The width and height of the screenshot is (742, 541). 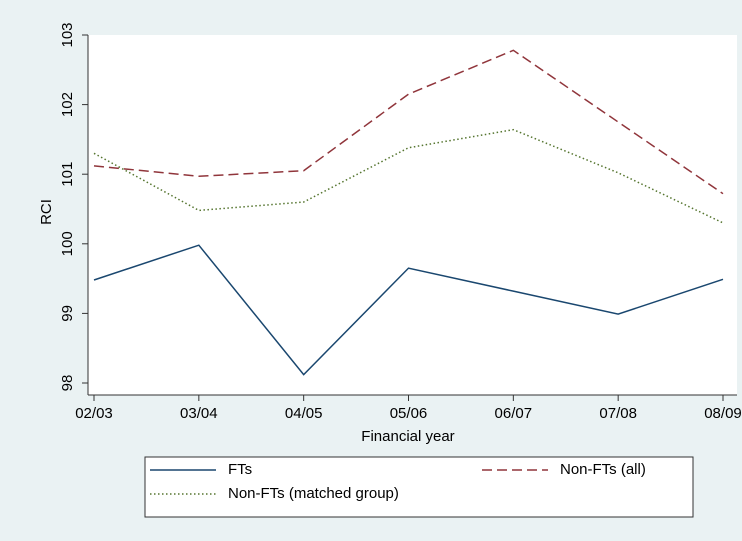 What do you see at coordinates (67, 313) in the screenshot?
I see `y-tick-label: 99` at bounding box center [67, 313].